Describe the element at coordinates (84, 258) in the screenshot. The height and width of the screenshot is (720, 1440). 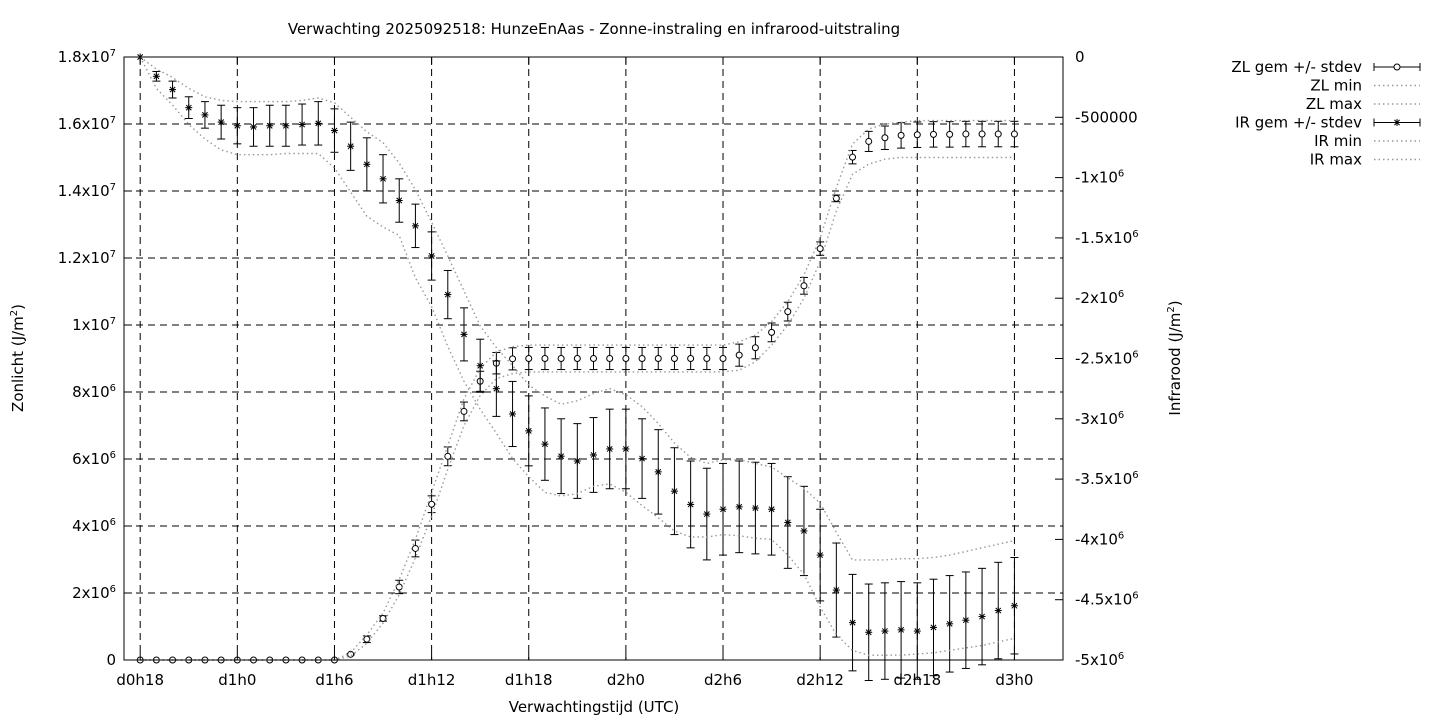
I see `y-tick-label-mantissa: 1.2x10` at that location.